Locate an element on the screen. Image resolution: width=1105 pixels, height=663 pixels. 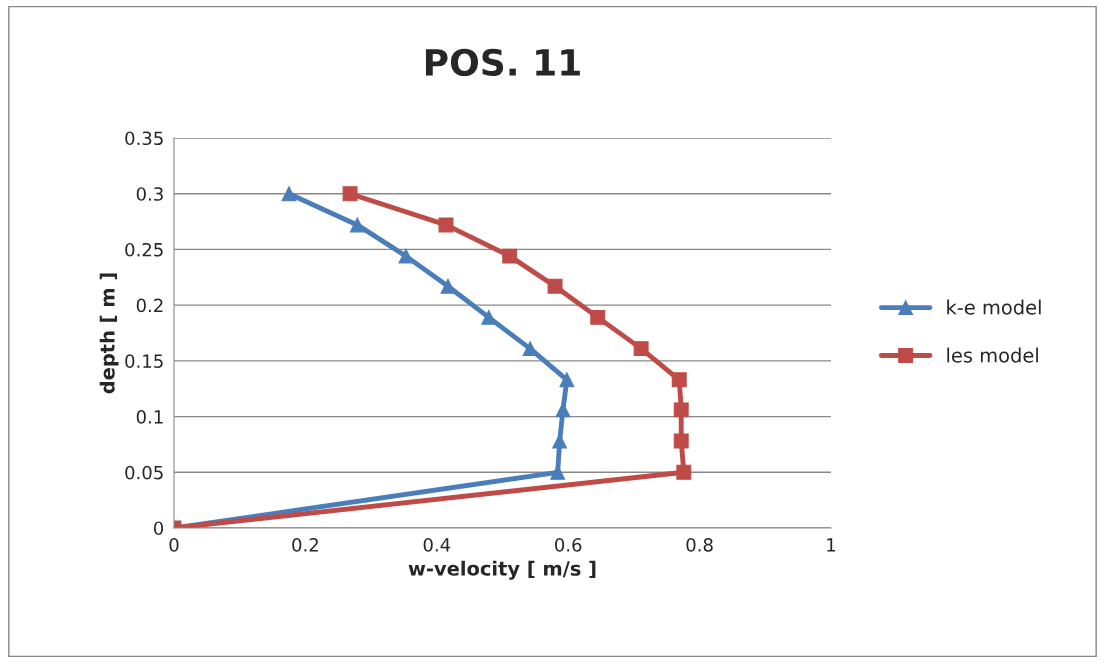
x-tick-label: 0.4 is located at coordinates (437, 545).